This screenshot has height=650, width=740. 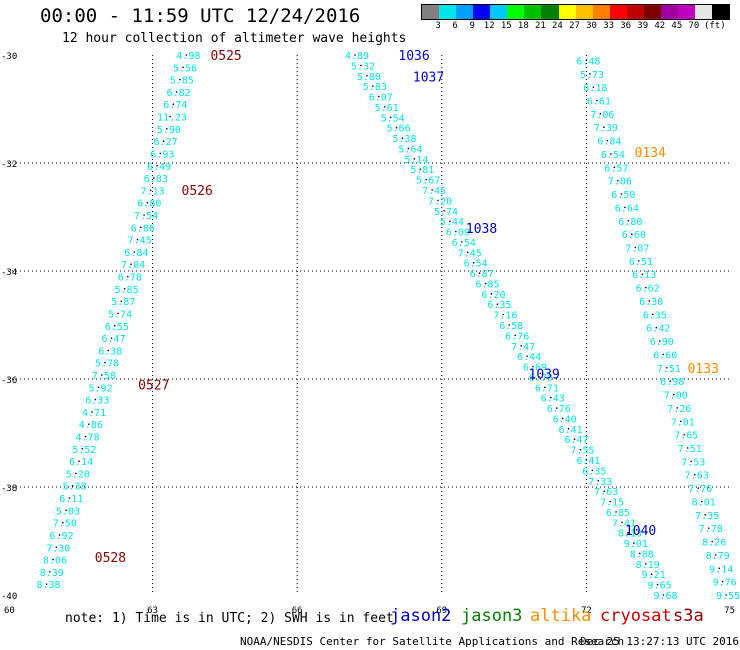 I want to click on satellite-label-altika: altika, so click(x=561, y=616).